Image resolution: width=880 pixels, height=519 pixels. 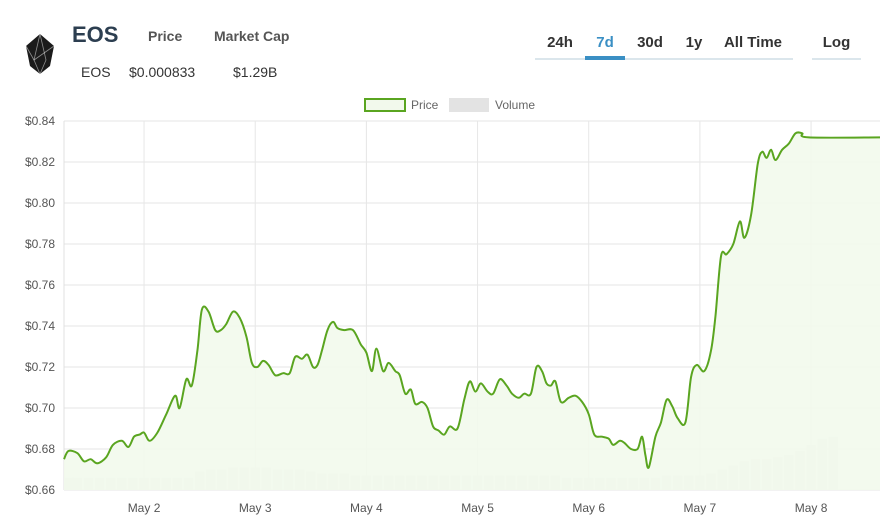 What do you see at coordinates (96, 72) in the screenshot?
I see `symbol-value: EOS` at bounding box center [96, 72].